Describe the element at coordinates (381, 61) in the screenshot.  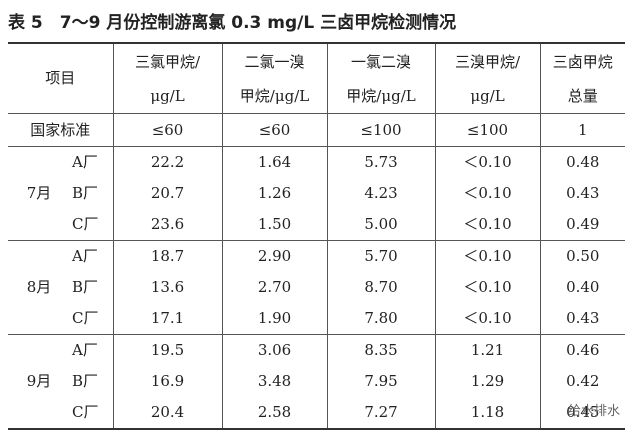
I see `header-line: 一氯二溴` at that location.